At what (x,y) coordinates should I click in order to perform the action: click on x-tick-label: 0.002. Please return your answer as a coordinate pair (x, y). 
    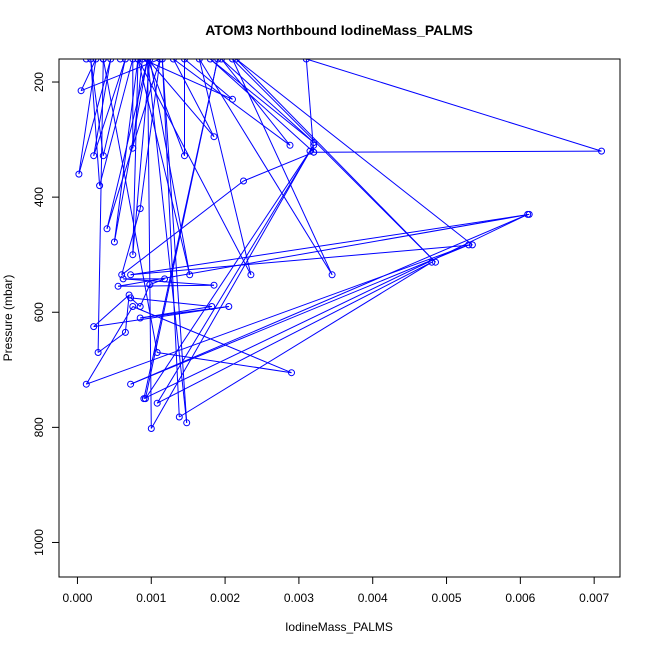
    Looking at the image, I should click on (225, 598).